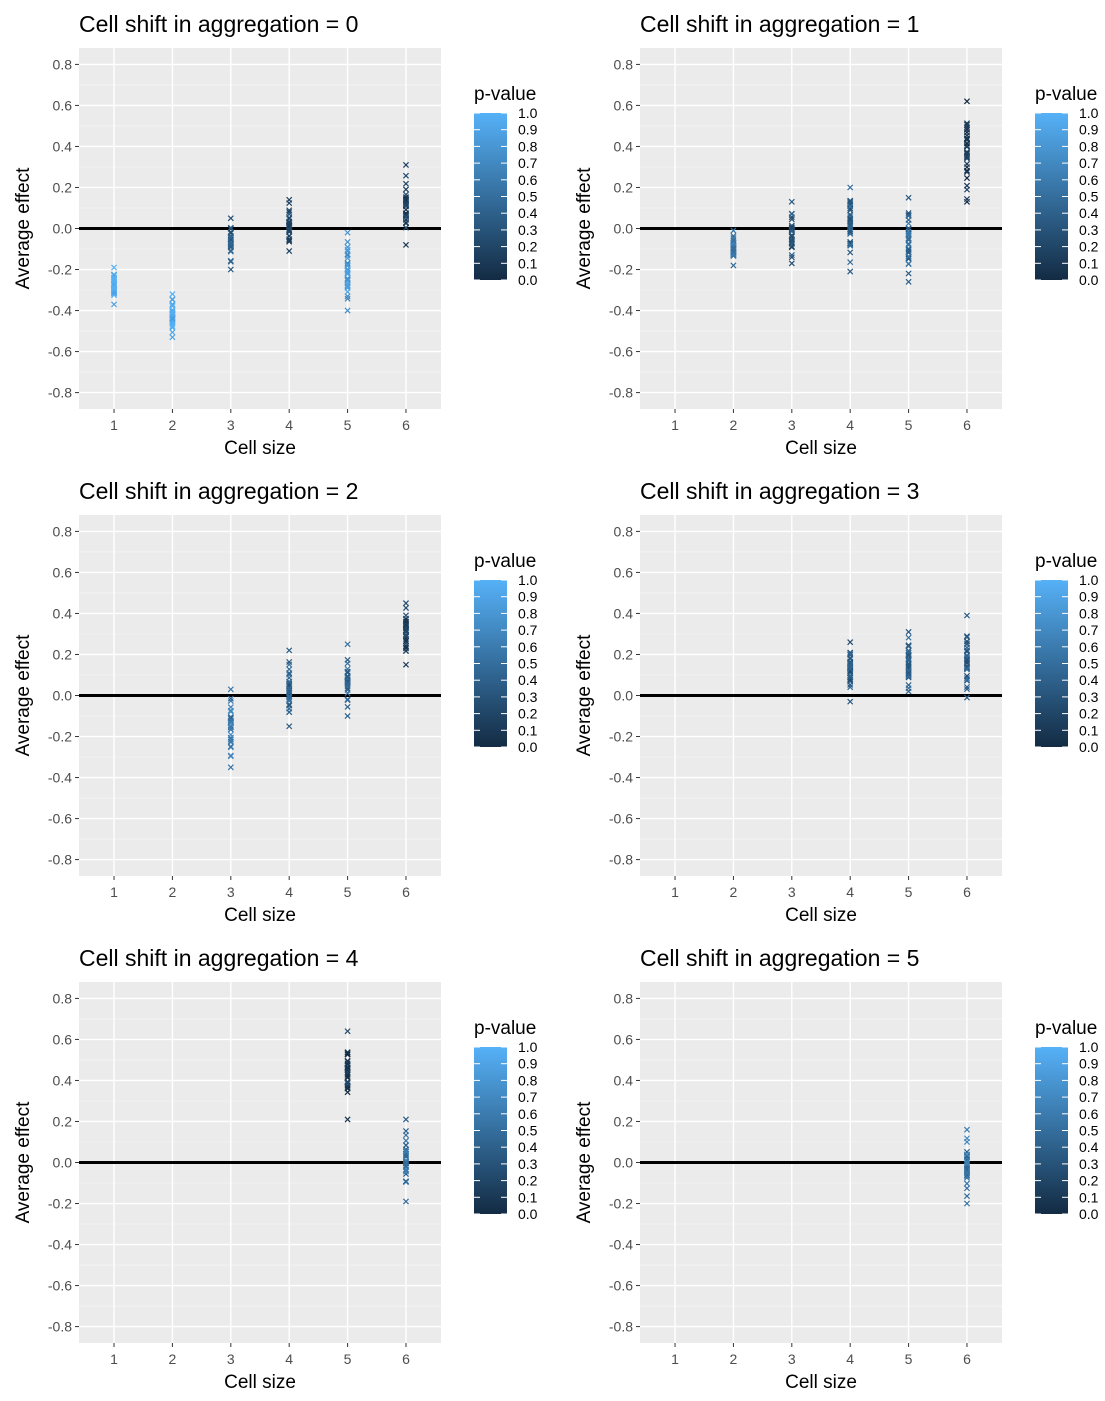 Image resolution: width=1105 pixels, height=1401 pixels. What do you see at coordinates (792, 1359) in the screenshot?
I see `x-tick-label: 3` at bounding box center [792, 1359].